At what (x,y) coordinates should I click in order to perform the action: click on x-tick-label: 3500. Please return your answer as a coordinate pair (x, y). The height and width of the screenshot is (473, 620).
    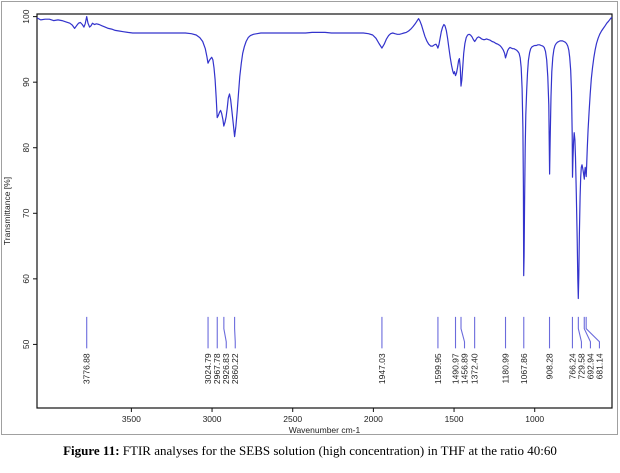
    Looking at the image, I should click on (131, 419).